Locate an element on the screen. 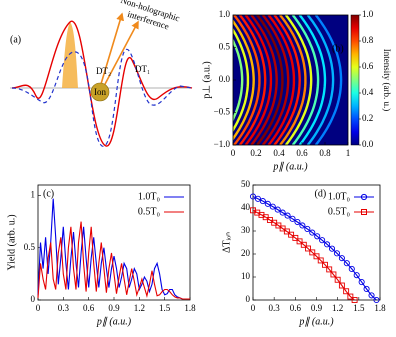  y-tick-label: 1 is located at coordinates (33, 195).